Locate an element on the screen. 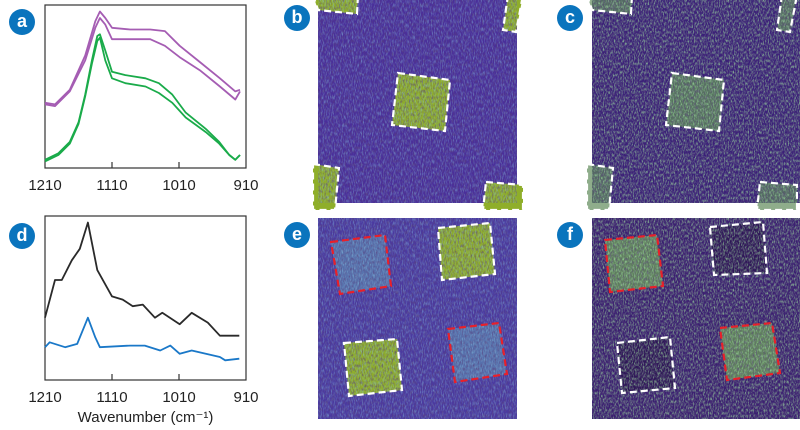  panel-label-f: f is located at coordinates (570, 235).